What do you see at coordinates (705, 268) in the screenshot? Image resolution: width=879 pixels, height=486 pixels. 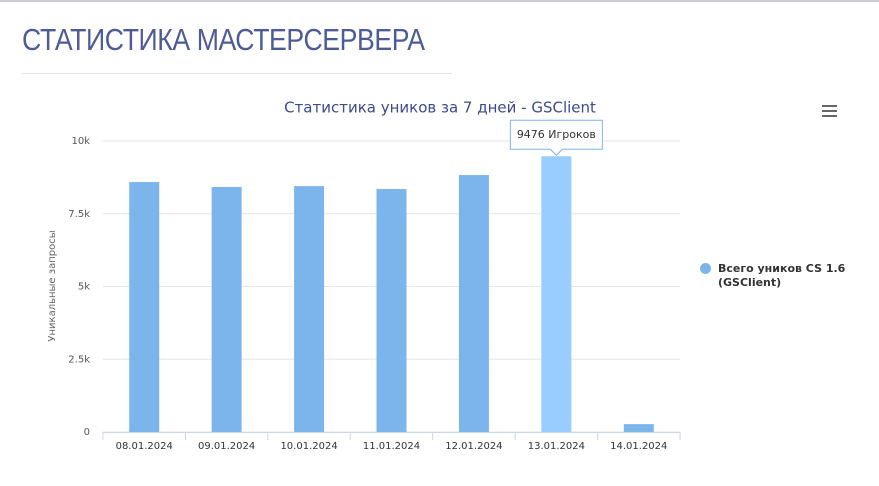 I see `legend-swatch` at bounding box center [705, 268].